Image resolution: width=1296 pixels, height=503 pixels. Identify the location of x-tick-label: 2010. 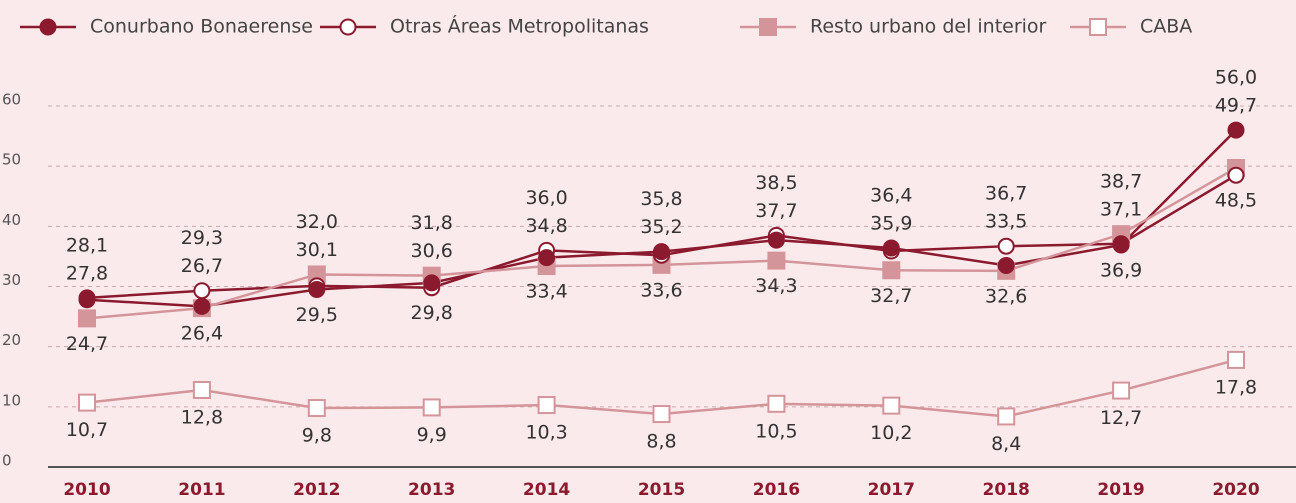
(86, 490).